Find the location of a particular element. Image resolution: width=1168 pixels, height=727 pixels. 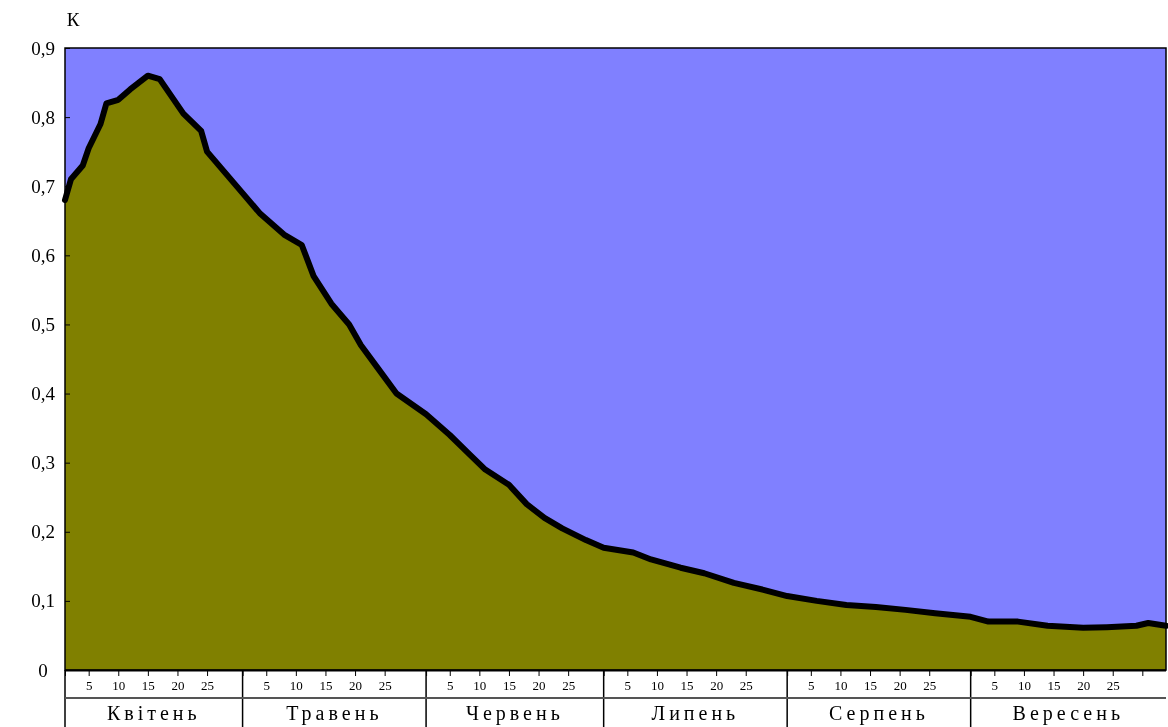

text: Червень is located at coordinates (514, 713).